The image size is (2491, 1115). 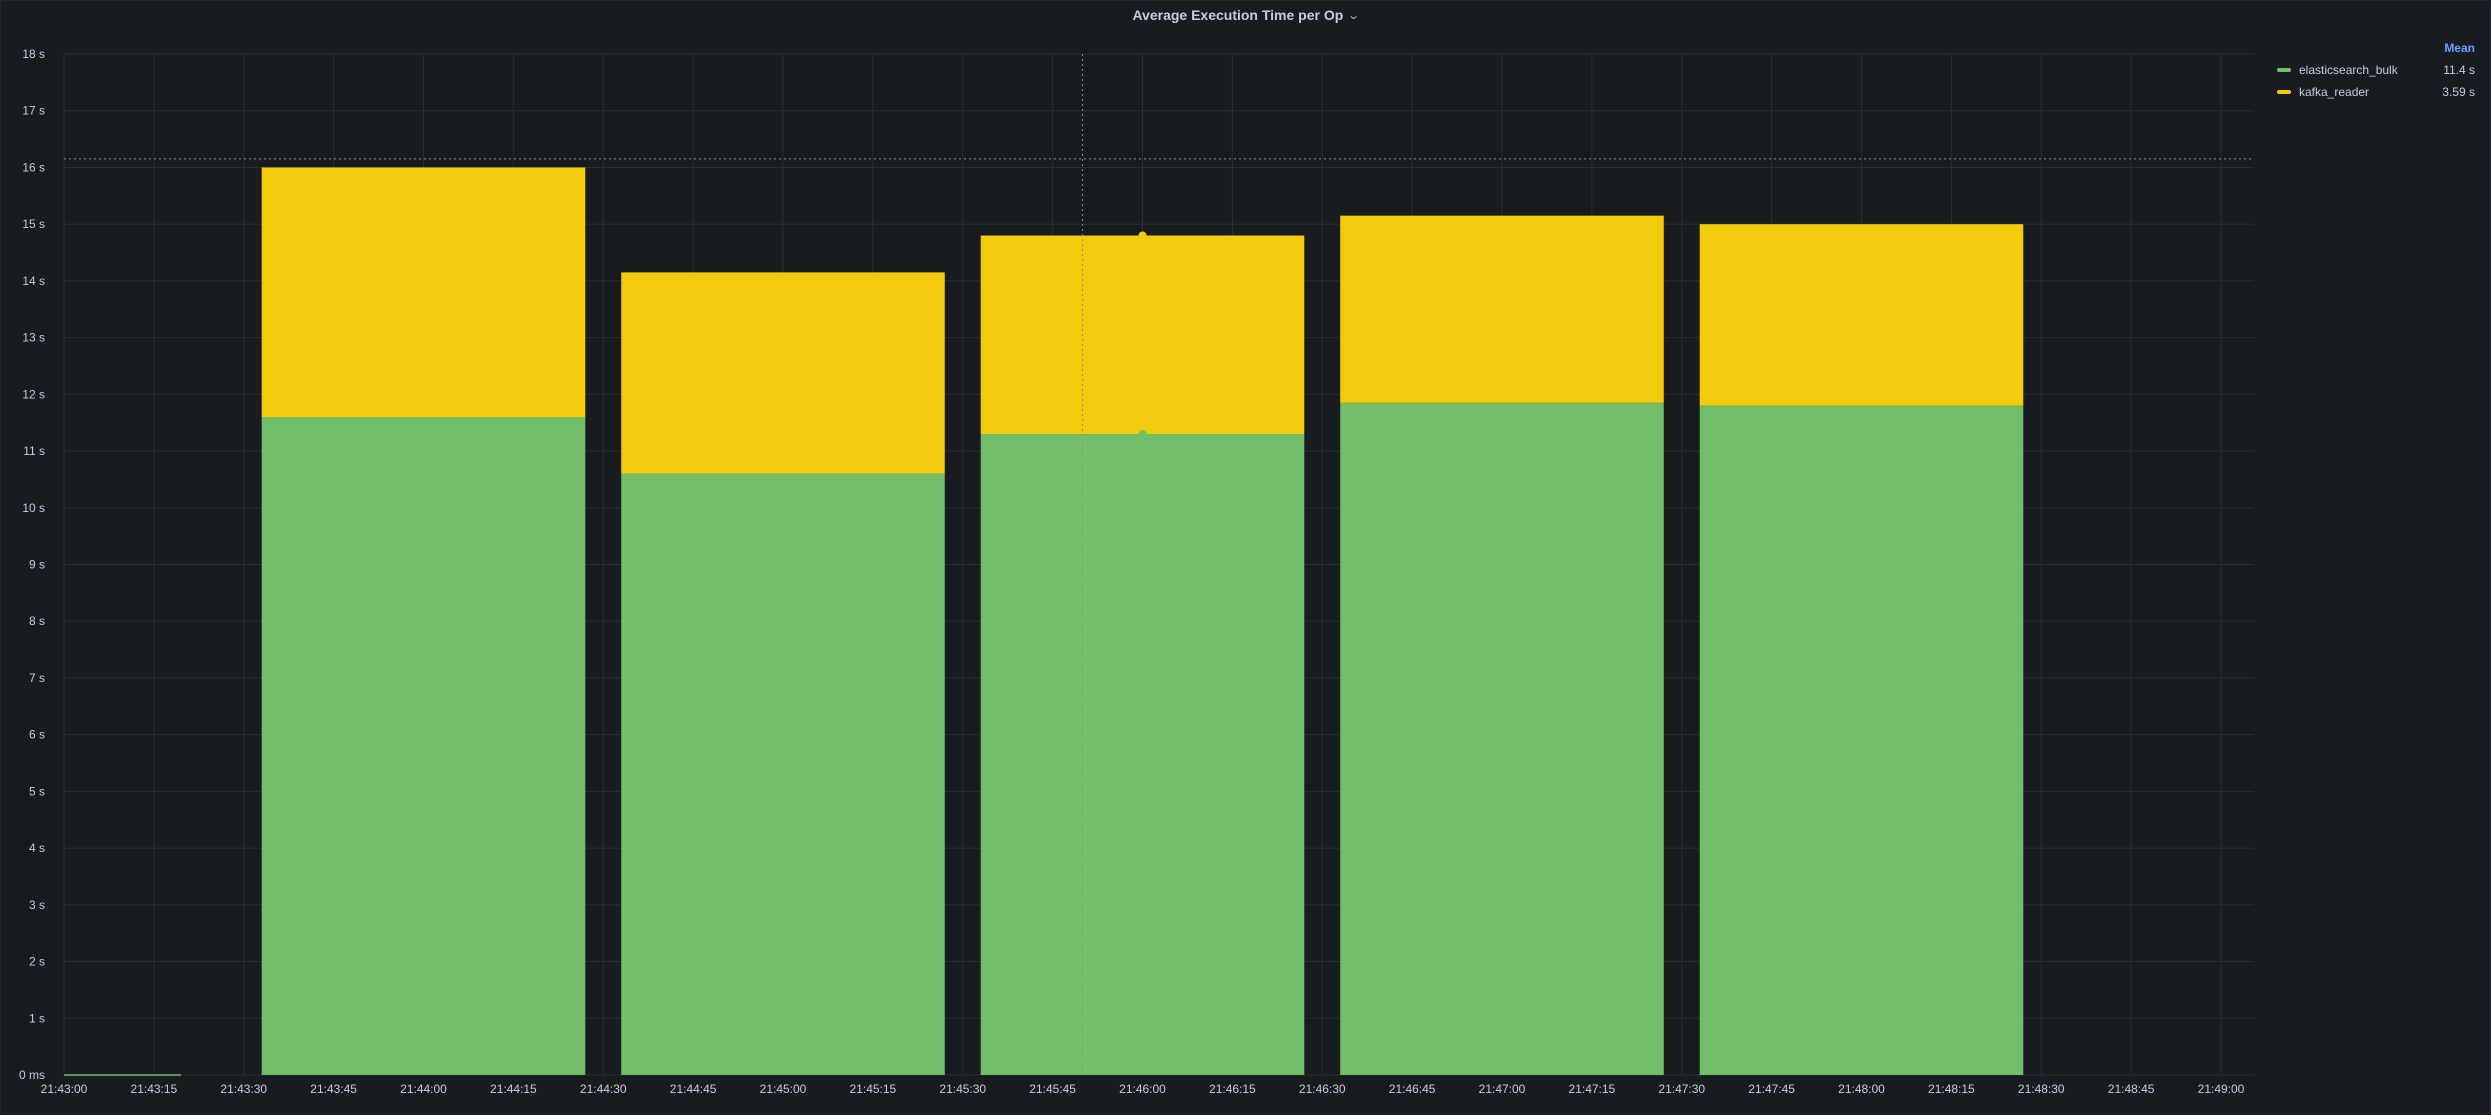 I want to click on y-tick-label: 4 s, so click(x=37, y=848).